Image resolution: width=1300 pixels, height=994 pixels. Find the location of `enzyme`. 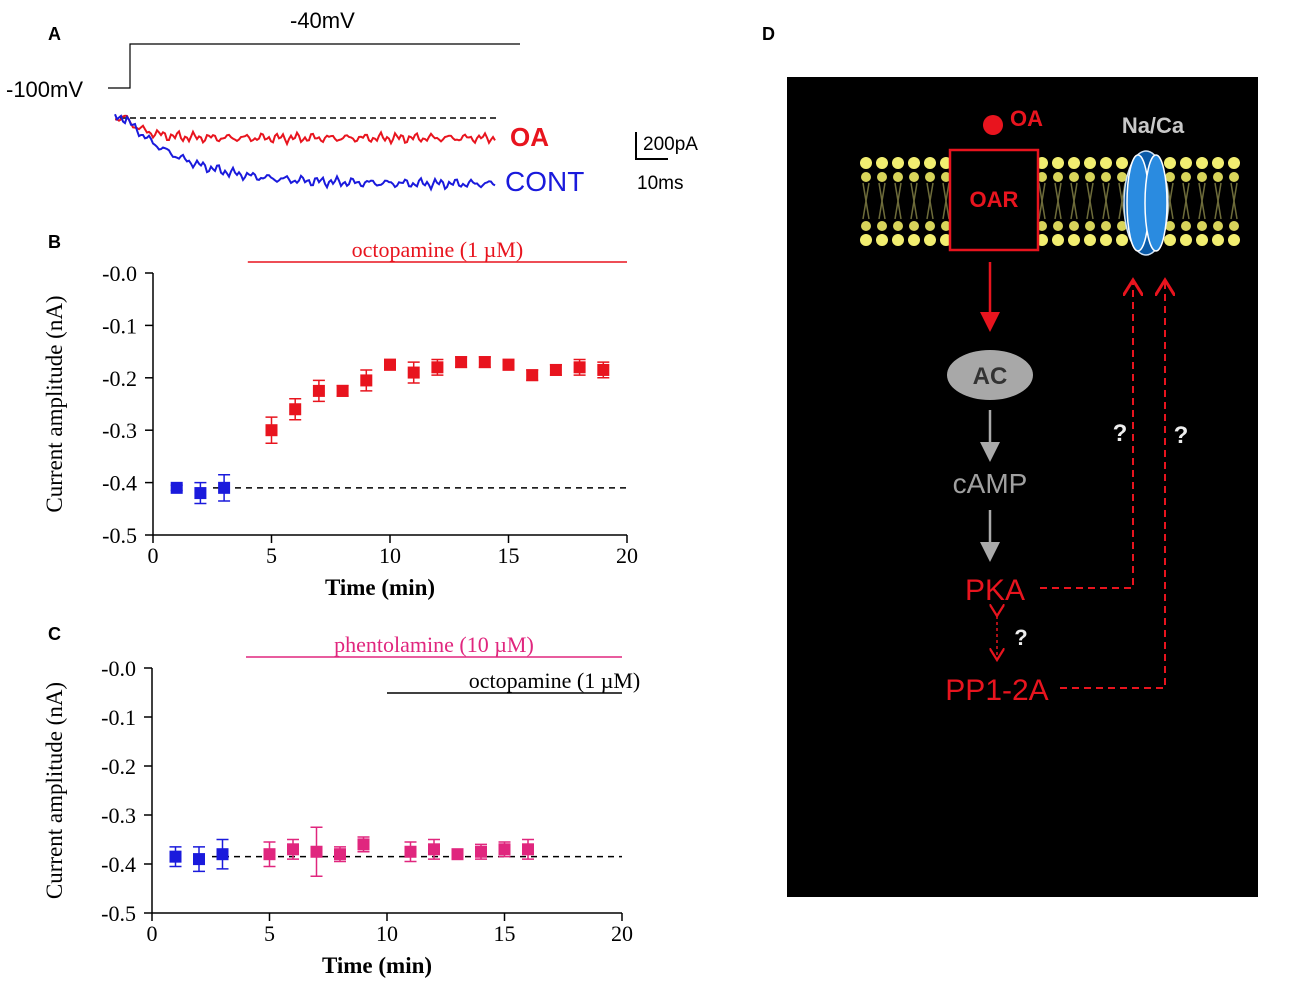

enzyme is located at coordinates (990, 375).